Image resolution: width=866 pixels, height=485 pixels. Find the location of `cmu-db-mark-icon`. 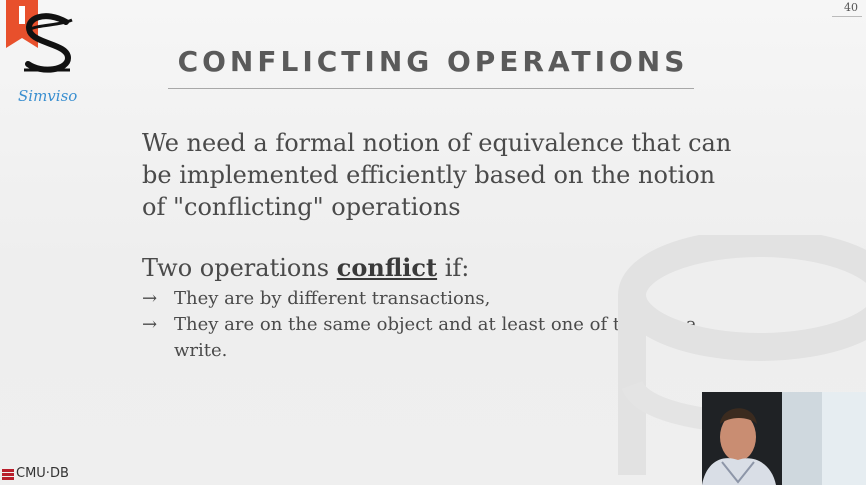

cmu-db-mark-icon is located at coordinates (8, 474).